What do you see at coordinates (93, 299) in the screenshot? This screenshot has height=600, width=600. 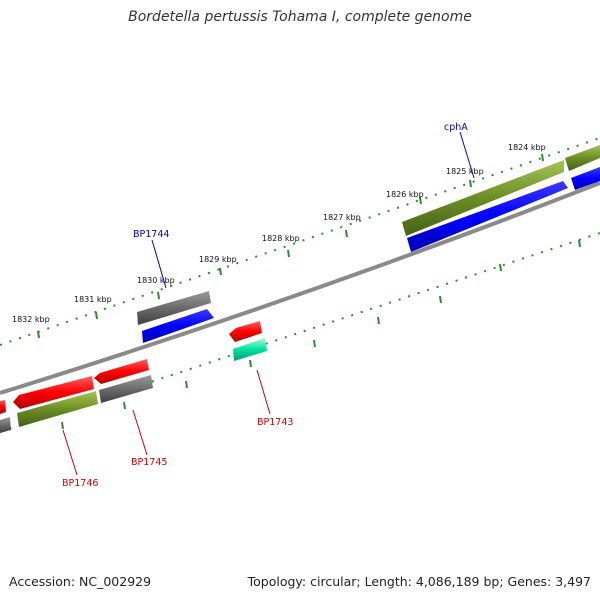 I see `tick-label-1831: 1831 kbp` at bounding box center [93, 299].